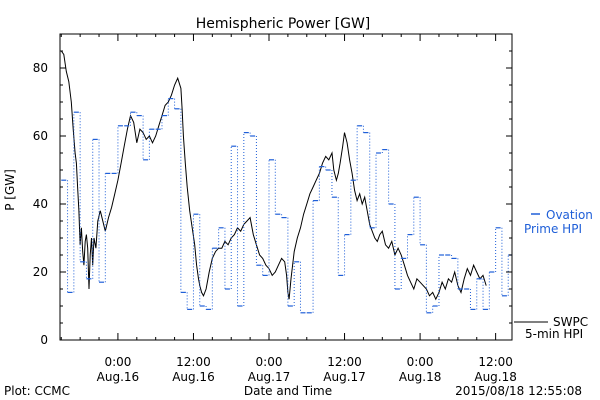  I want to click on chart-title: Hemispheric Power [GW], so click(283, 24).